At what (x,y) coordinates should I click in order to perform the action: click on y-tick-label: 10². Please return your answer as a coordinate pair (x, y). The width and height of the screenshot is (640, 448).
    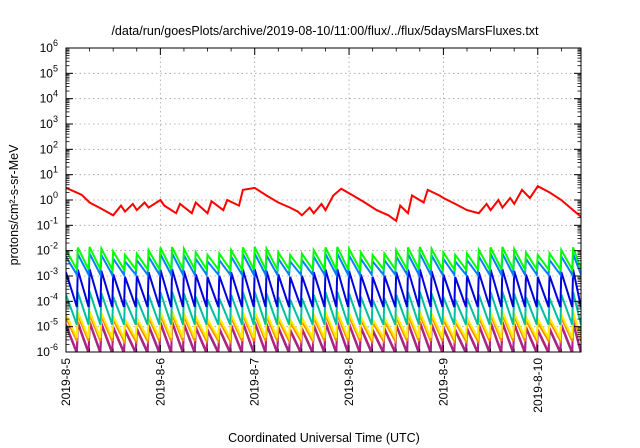
    Looking at the image, I should click on (49, 147).